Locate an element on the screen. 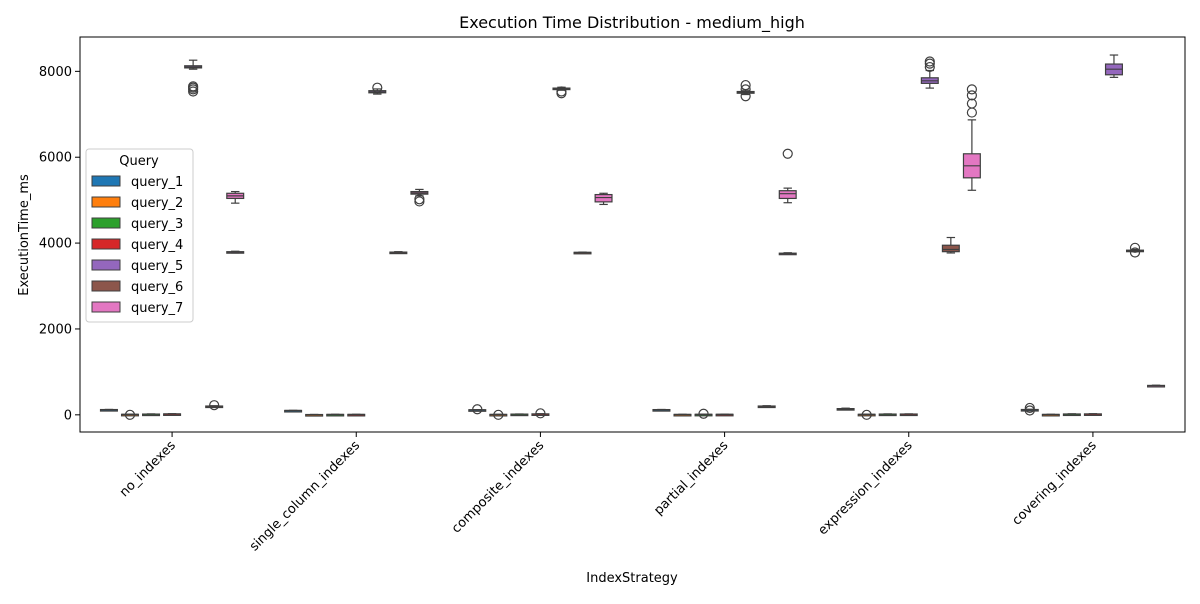 The width and height of the screenshot is (1200, 604). legend-frame is located at coordinates (139, 235).